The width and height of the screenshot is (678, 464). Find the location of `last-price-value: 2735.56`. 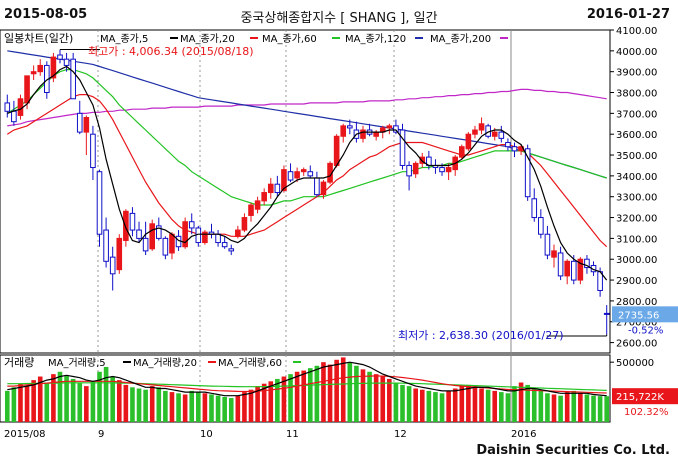

last-price-value: 2735.56 is located at coordinates (638, 315).